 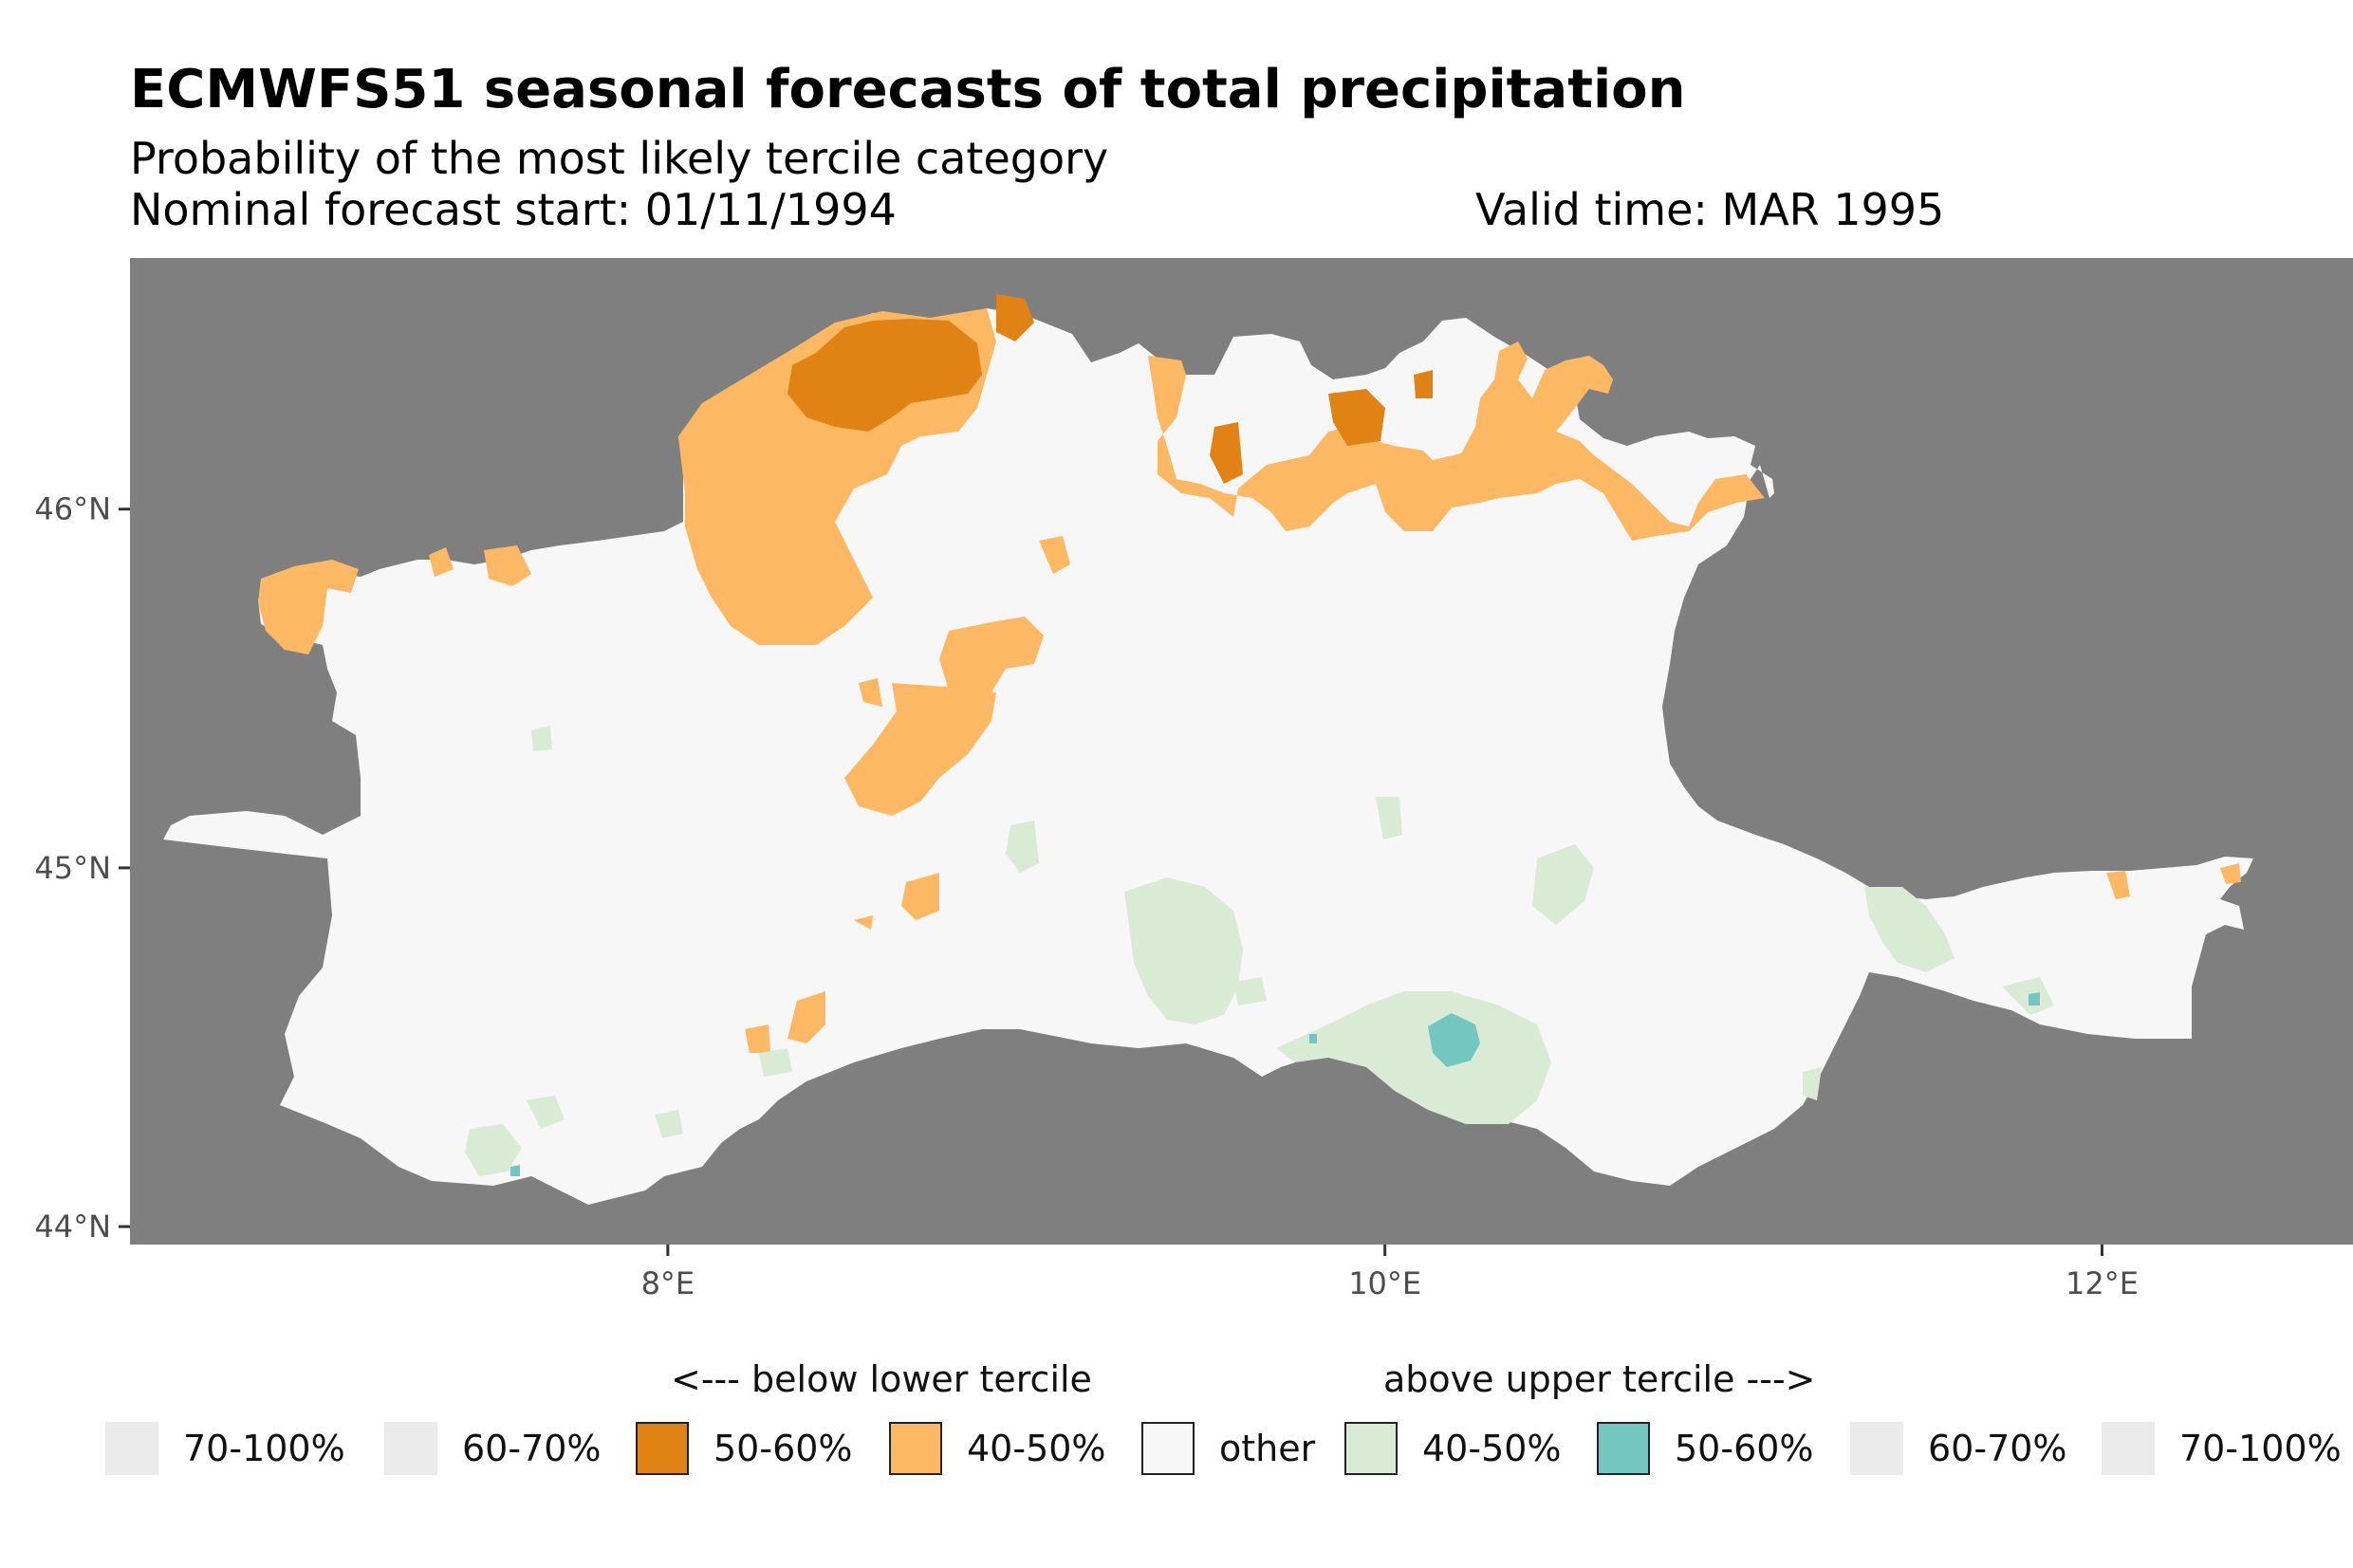 I want to click on legend-label-below-50-60: 50-60%, so click(x=783, y=1448).